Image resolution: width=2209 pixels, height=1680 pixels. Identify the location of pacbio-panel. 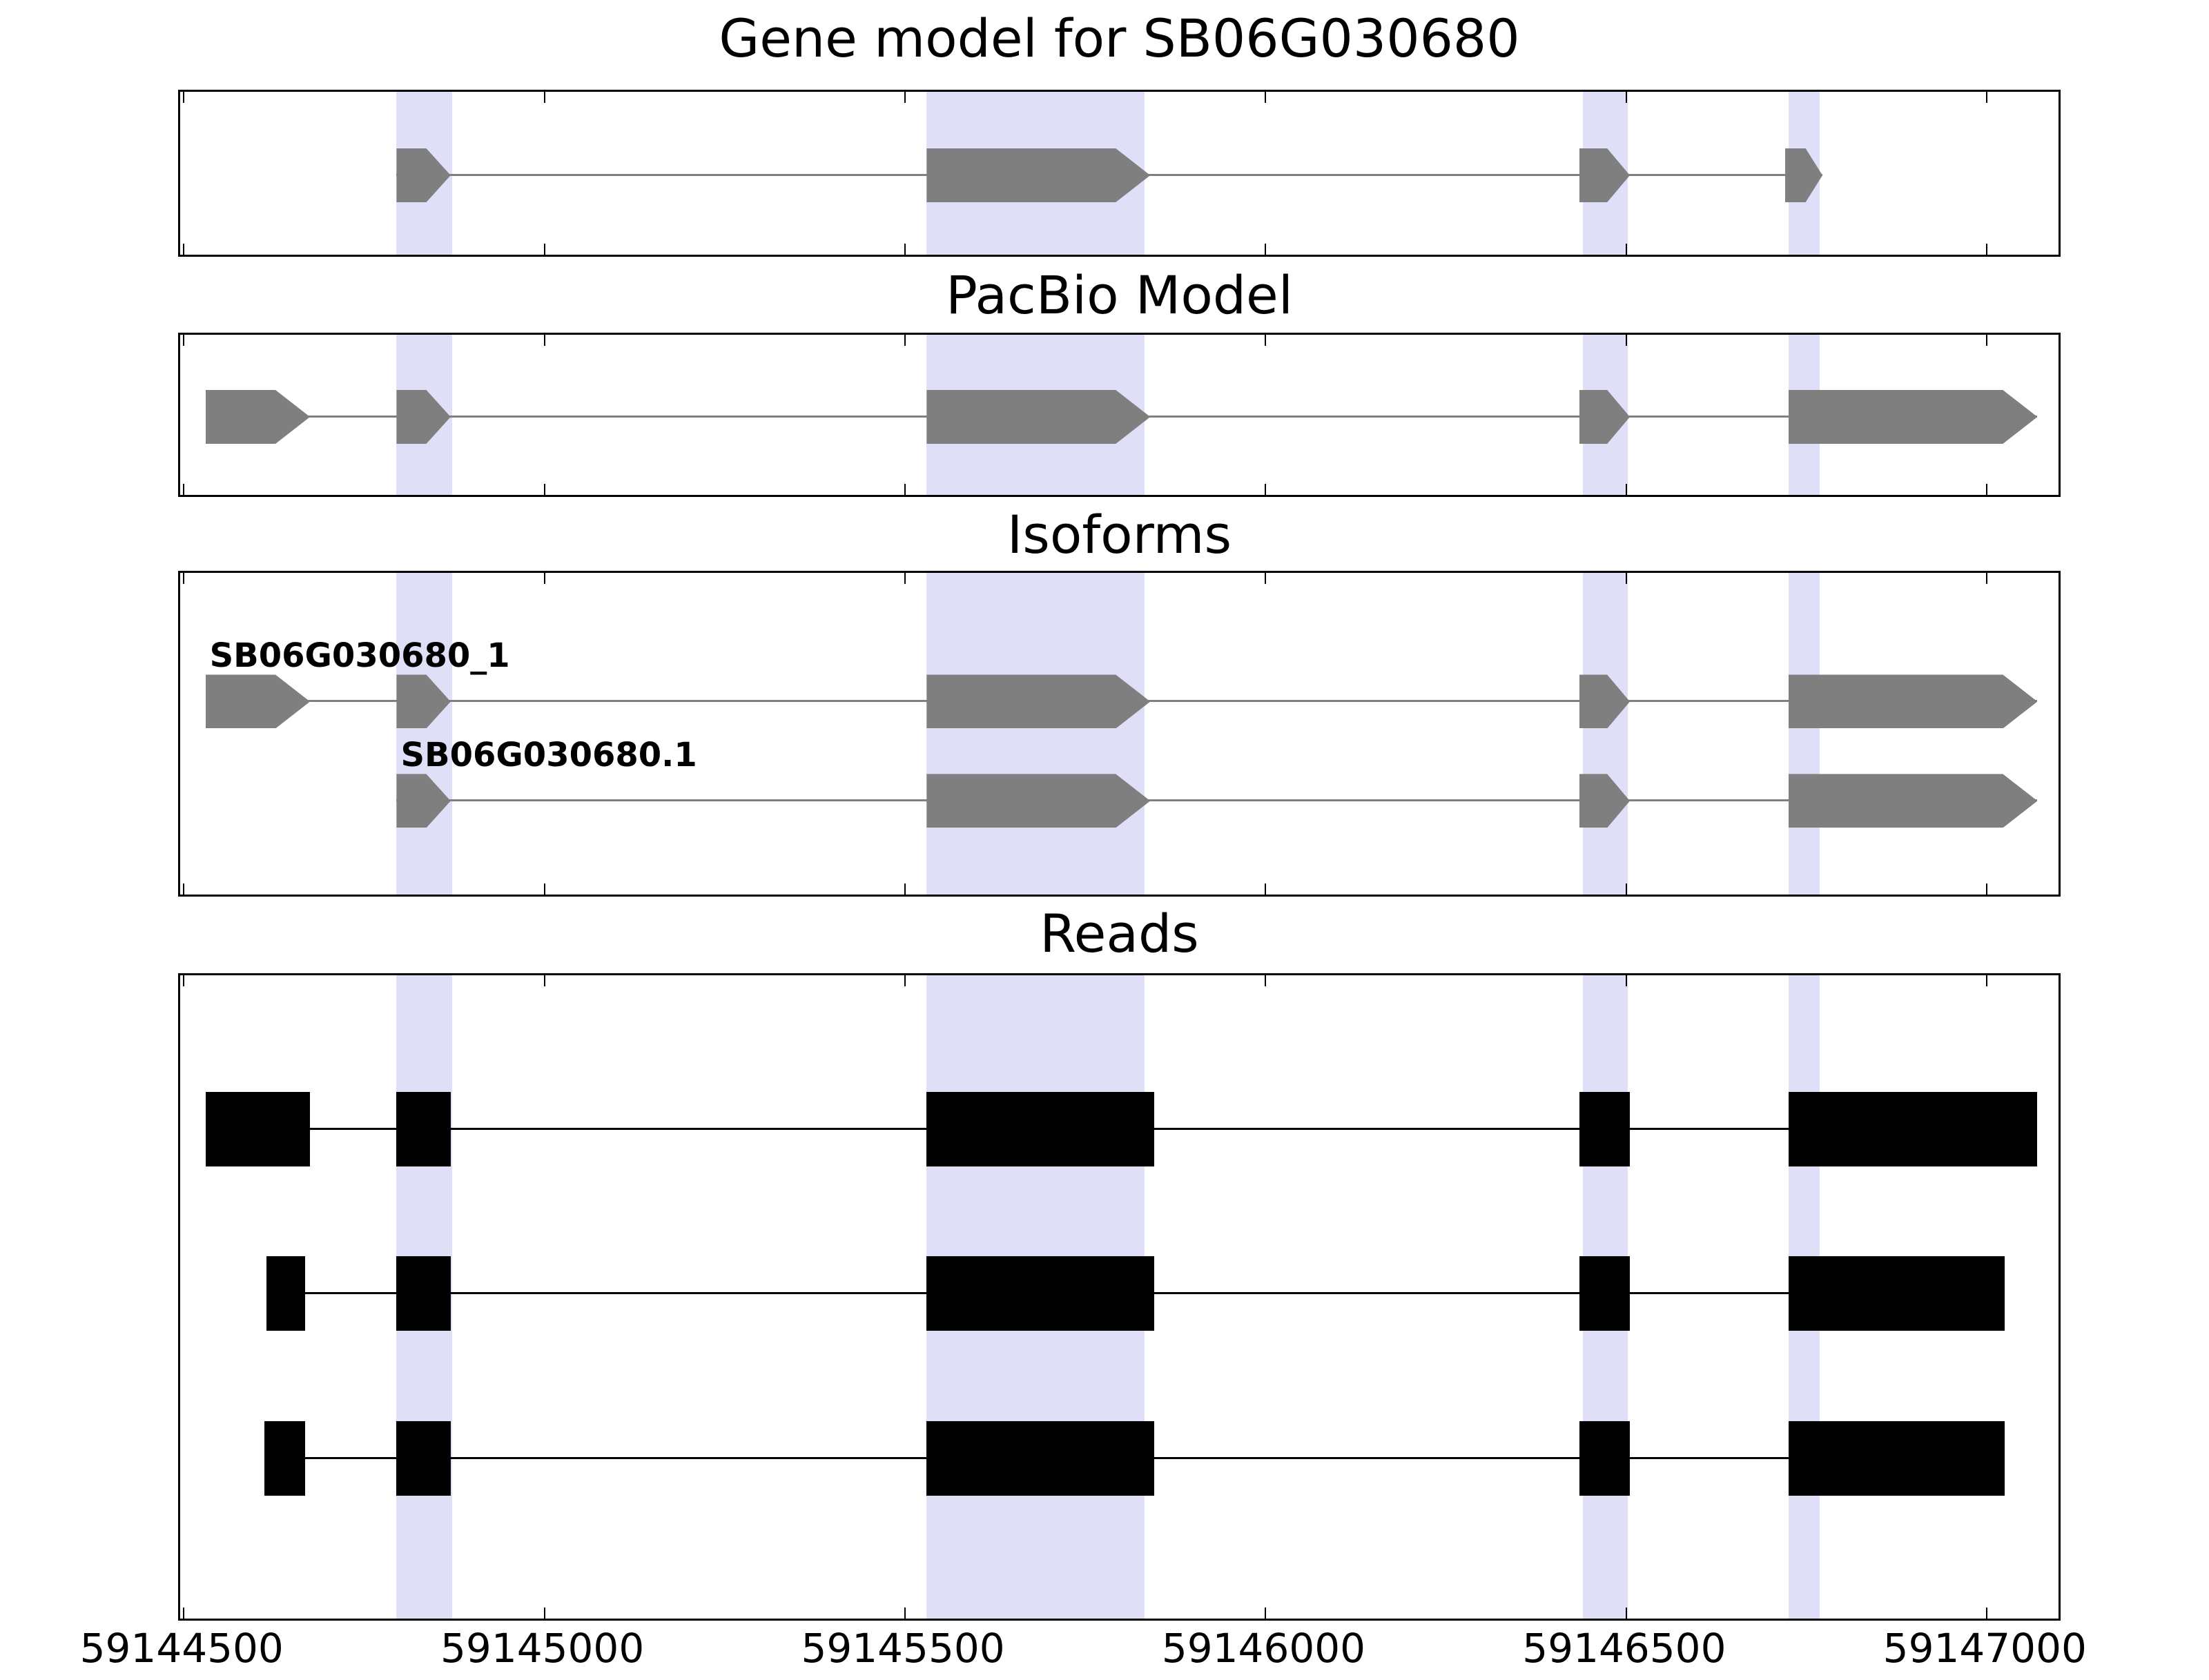
(1119, 415).